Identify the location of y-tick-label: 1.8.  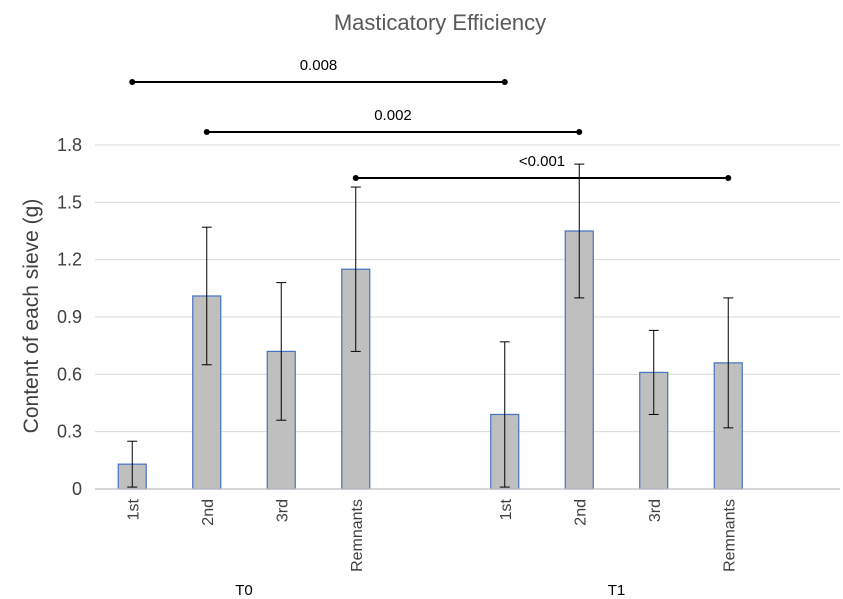
(69, 145).